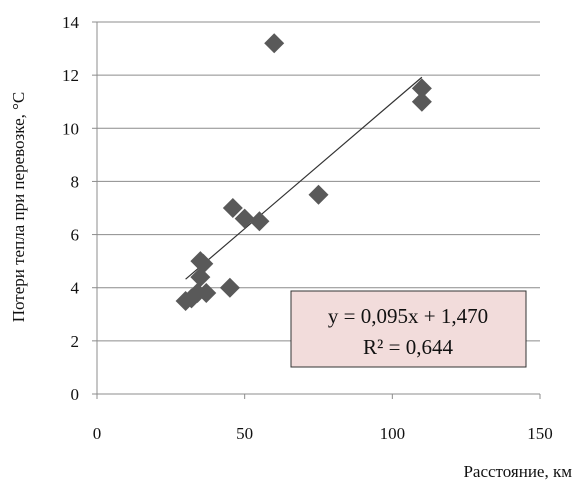 The image size is (577, 489). I want to click on x-tick-label: 100, so click(393, 433).